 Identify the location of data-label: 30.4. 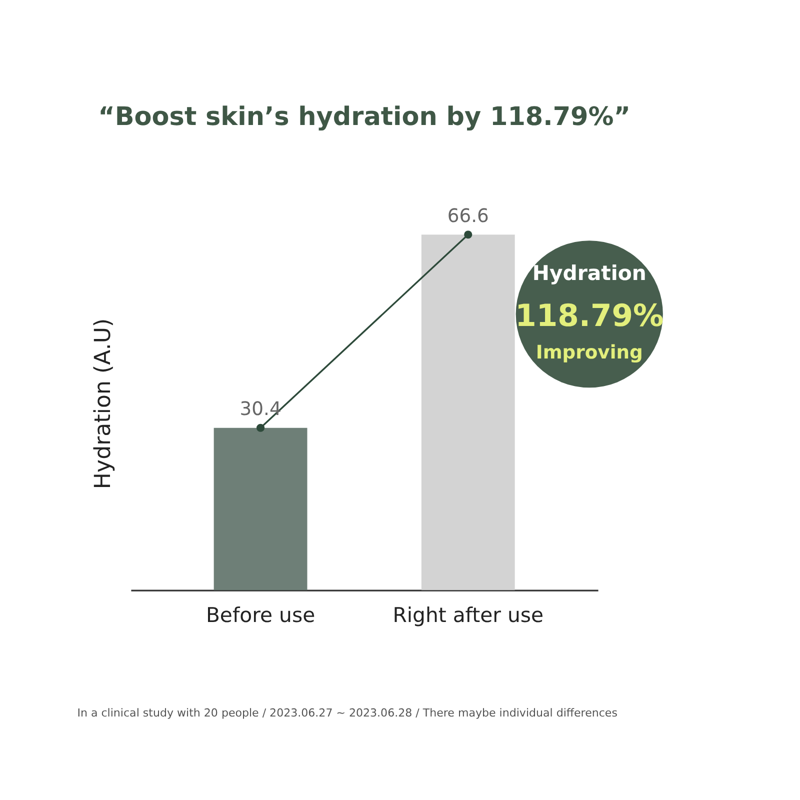
(261, 409).